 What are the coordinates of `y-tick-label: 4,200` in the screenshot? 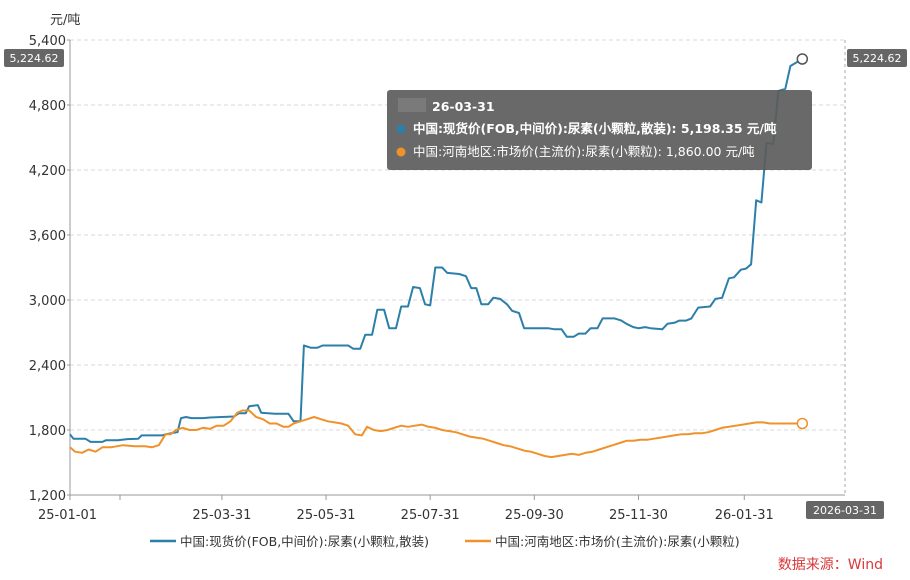 It's located at (47, 171).